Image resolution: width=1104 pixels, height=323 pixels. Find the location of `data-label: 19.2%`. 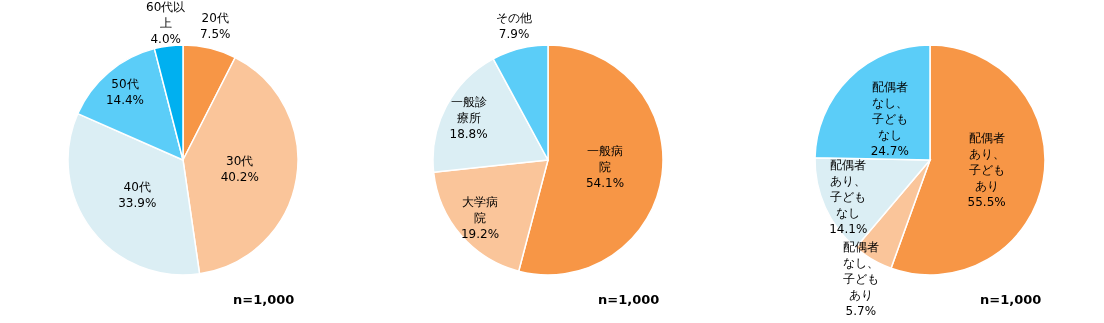

data-label: 19.2% is located at coordinates (479, 234).